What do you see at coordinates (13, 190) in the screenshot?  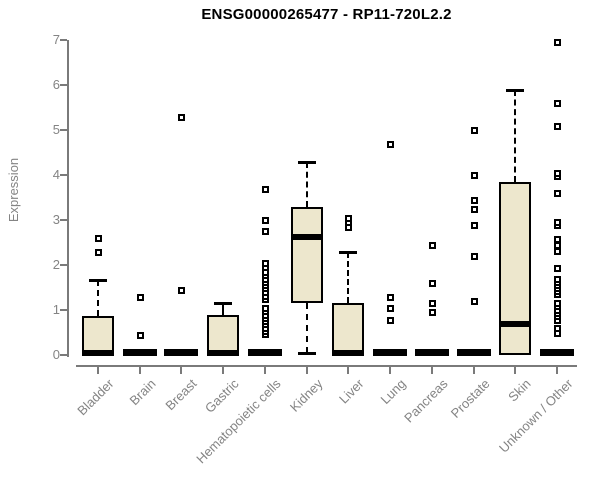 I see `y-axis-title: Expression` at bounding box center [13, 190].